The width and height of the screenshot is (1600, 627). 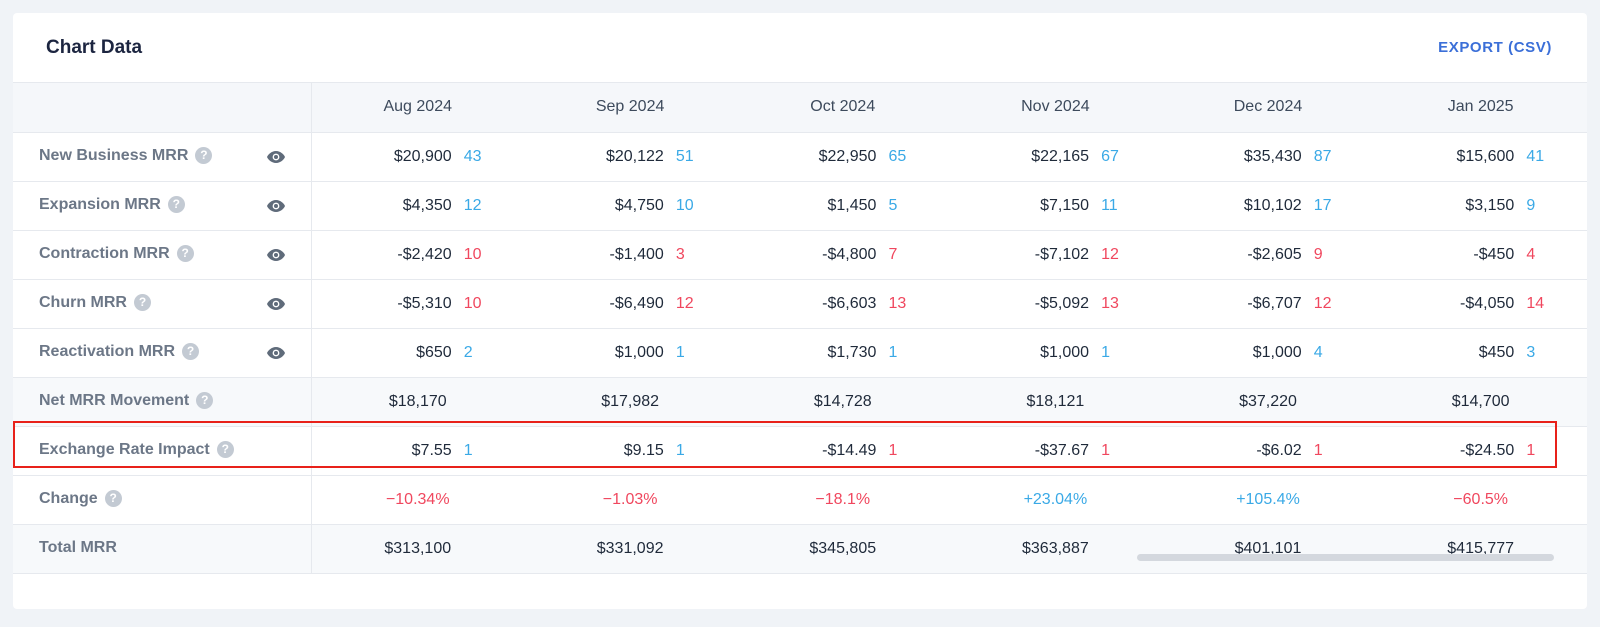 I want to click on value-cell: -$5,092 13, so click(x=1055, y=304).